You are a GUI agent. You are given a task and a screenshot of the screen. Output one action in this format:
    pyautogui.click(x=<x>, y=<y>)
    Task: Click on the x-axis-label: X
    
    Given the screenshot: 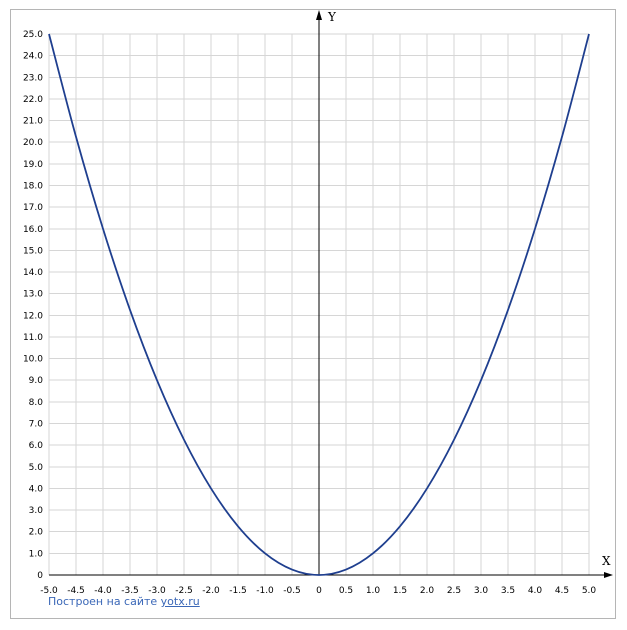 What is the action you would take?
    pyautogui.click(x=606, y=561)
    